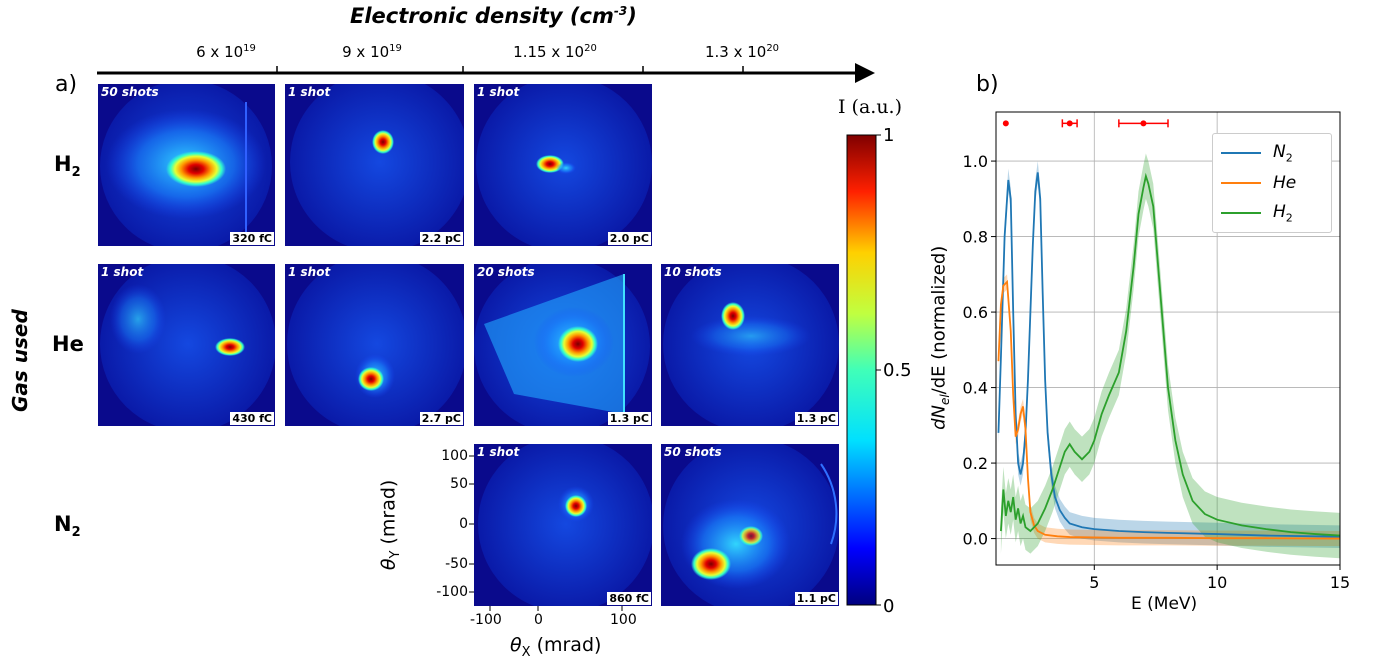 Image resolution: width=1374 pixels, height=664 pixels. Describe the element at coordinates (944, 400) in the screenshot. I see `y-label-sub: el` at that location.